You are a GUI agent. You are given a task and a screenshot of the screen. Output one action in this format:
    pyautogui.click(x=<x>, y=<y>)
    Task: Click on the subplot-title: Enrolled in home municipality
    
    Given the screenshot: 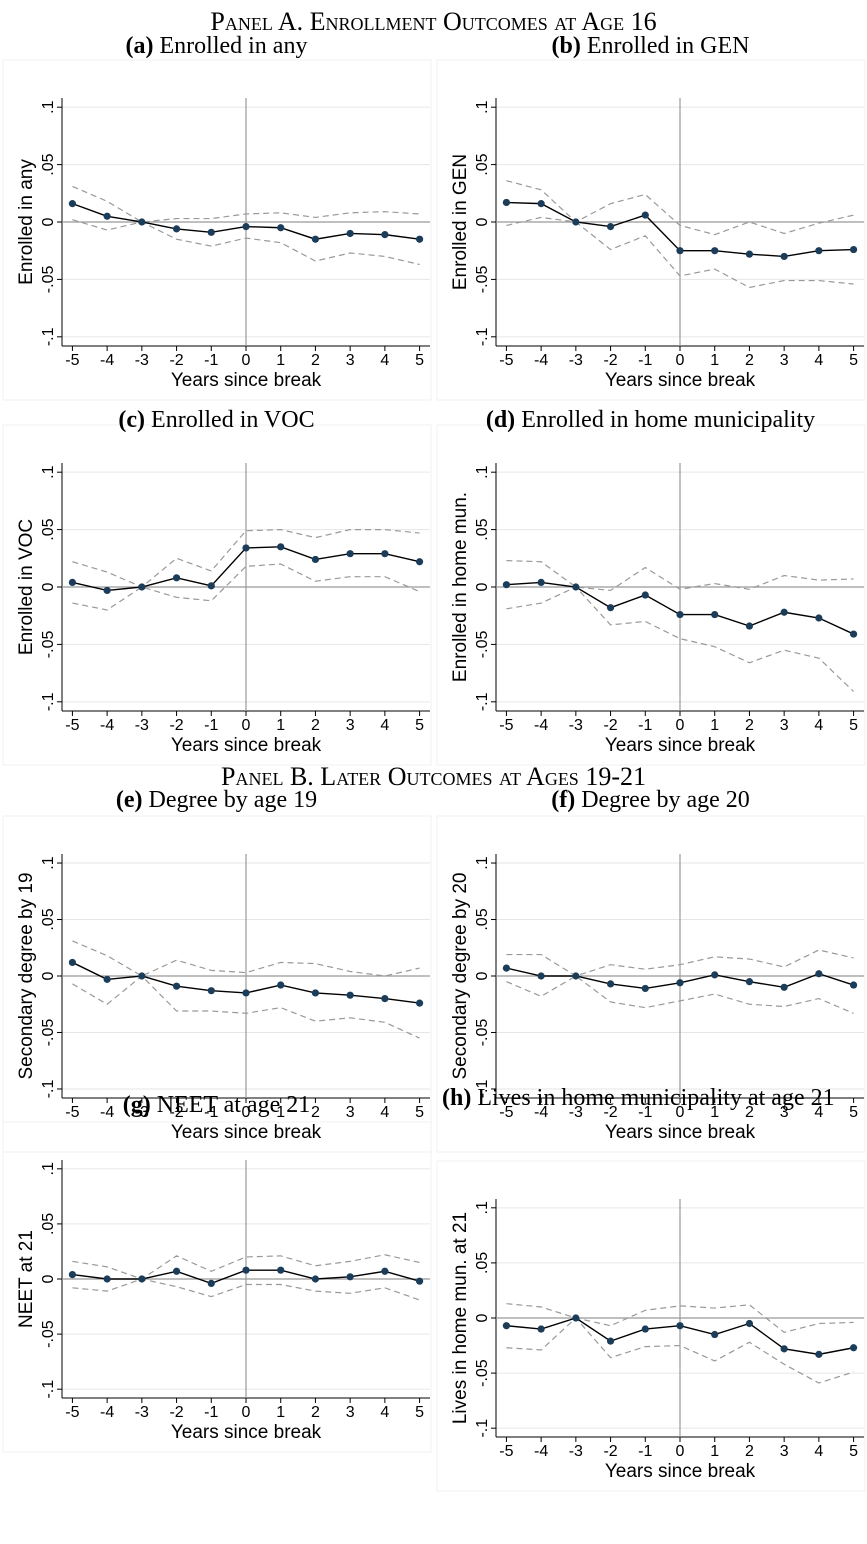 What is the action you would take?
    pyautogui.click(x=668, y=420)
    